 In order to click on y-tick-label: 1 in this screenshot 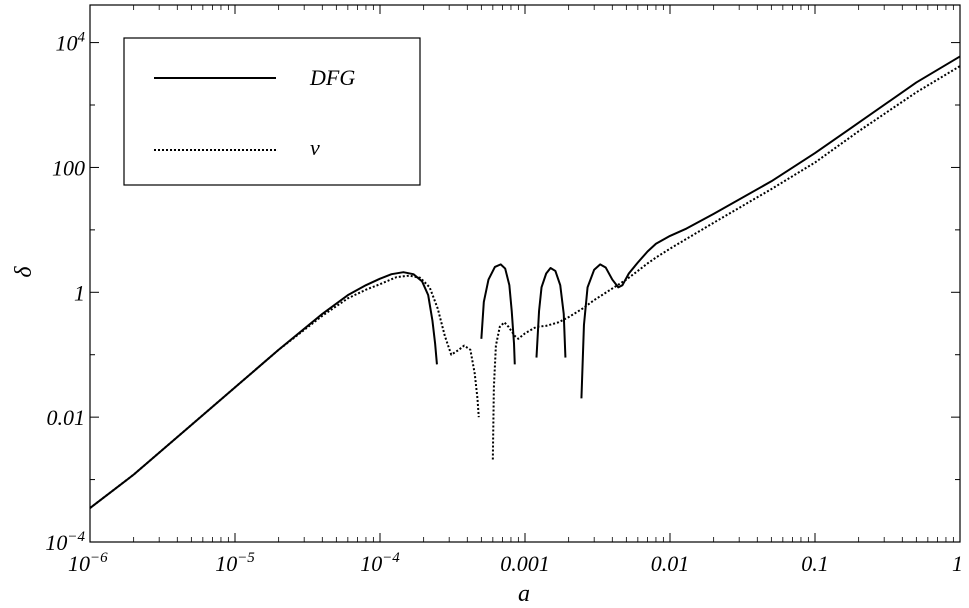, I will do `click(79, 292)`.